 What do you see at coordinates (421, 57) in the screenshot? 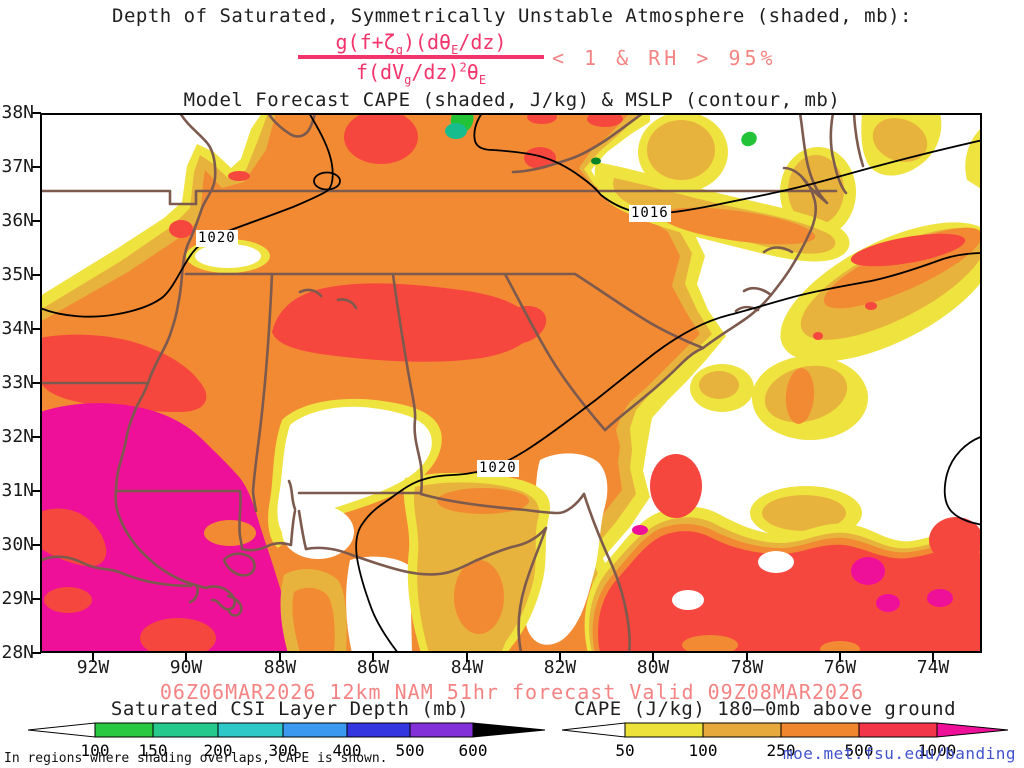
I see `formula-fraction-bar` at bounding box center [421, 57].